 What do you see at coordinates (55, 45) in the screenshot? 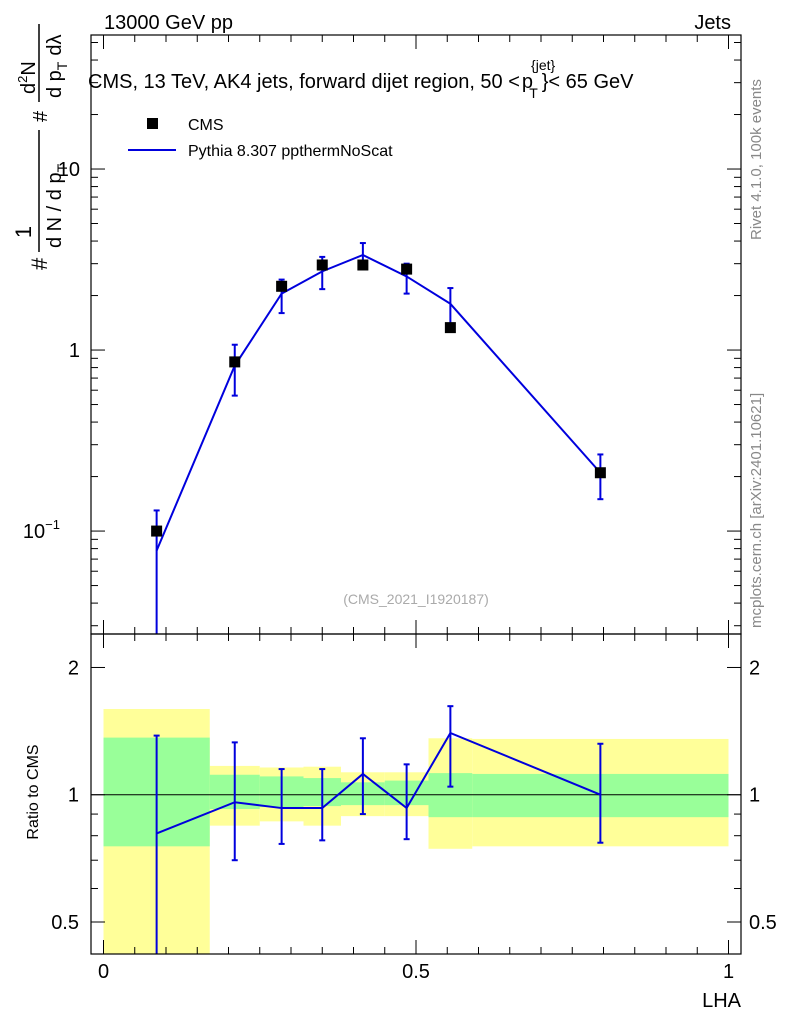
I see `ylabel-dlambda: dλ` at bounding box center [55, 45].